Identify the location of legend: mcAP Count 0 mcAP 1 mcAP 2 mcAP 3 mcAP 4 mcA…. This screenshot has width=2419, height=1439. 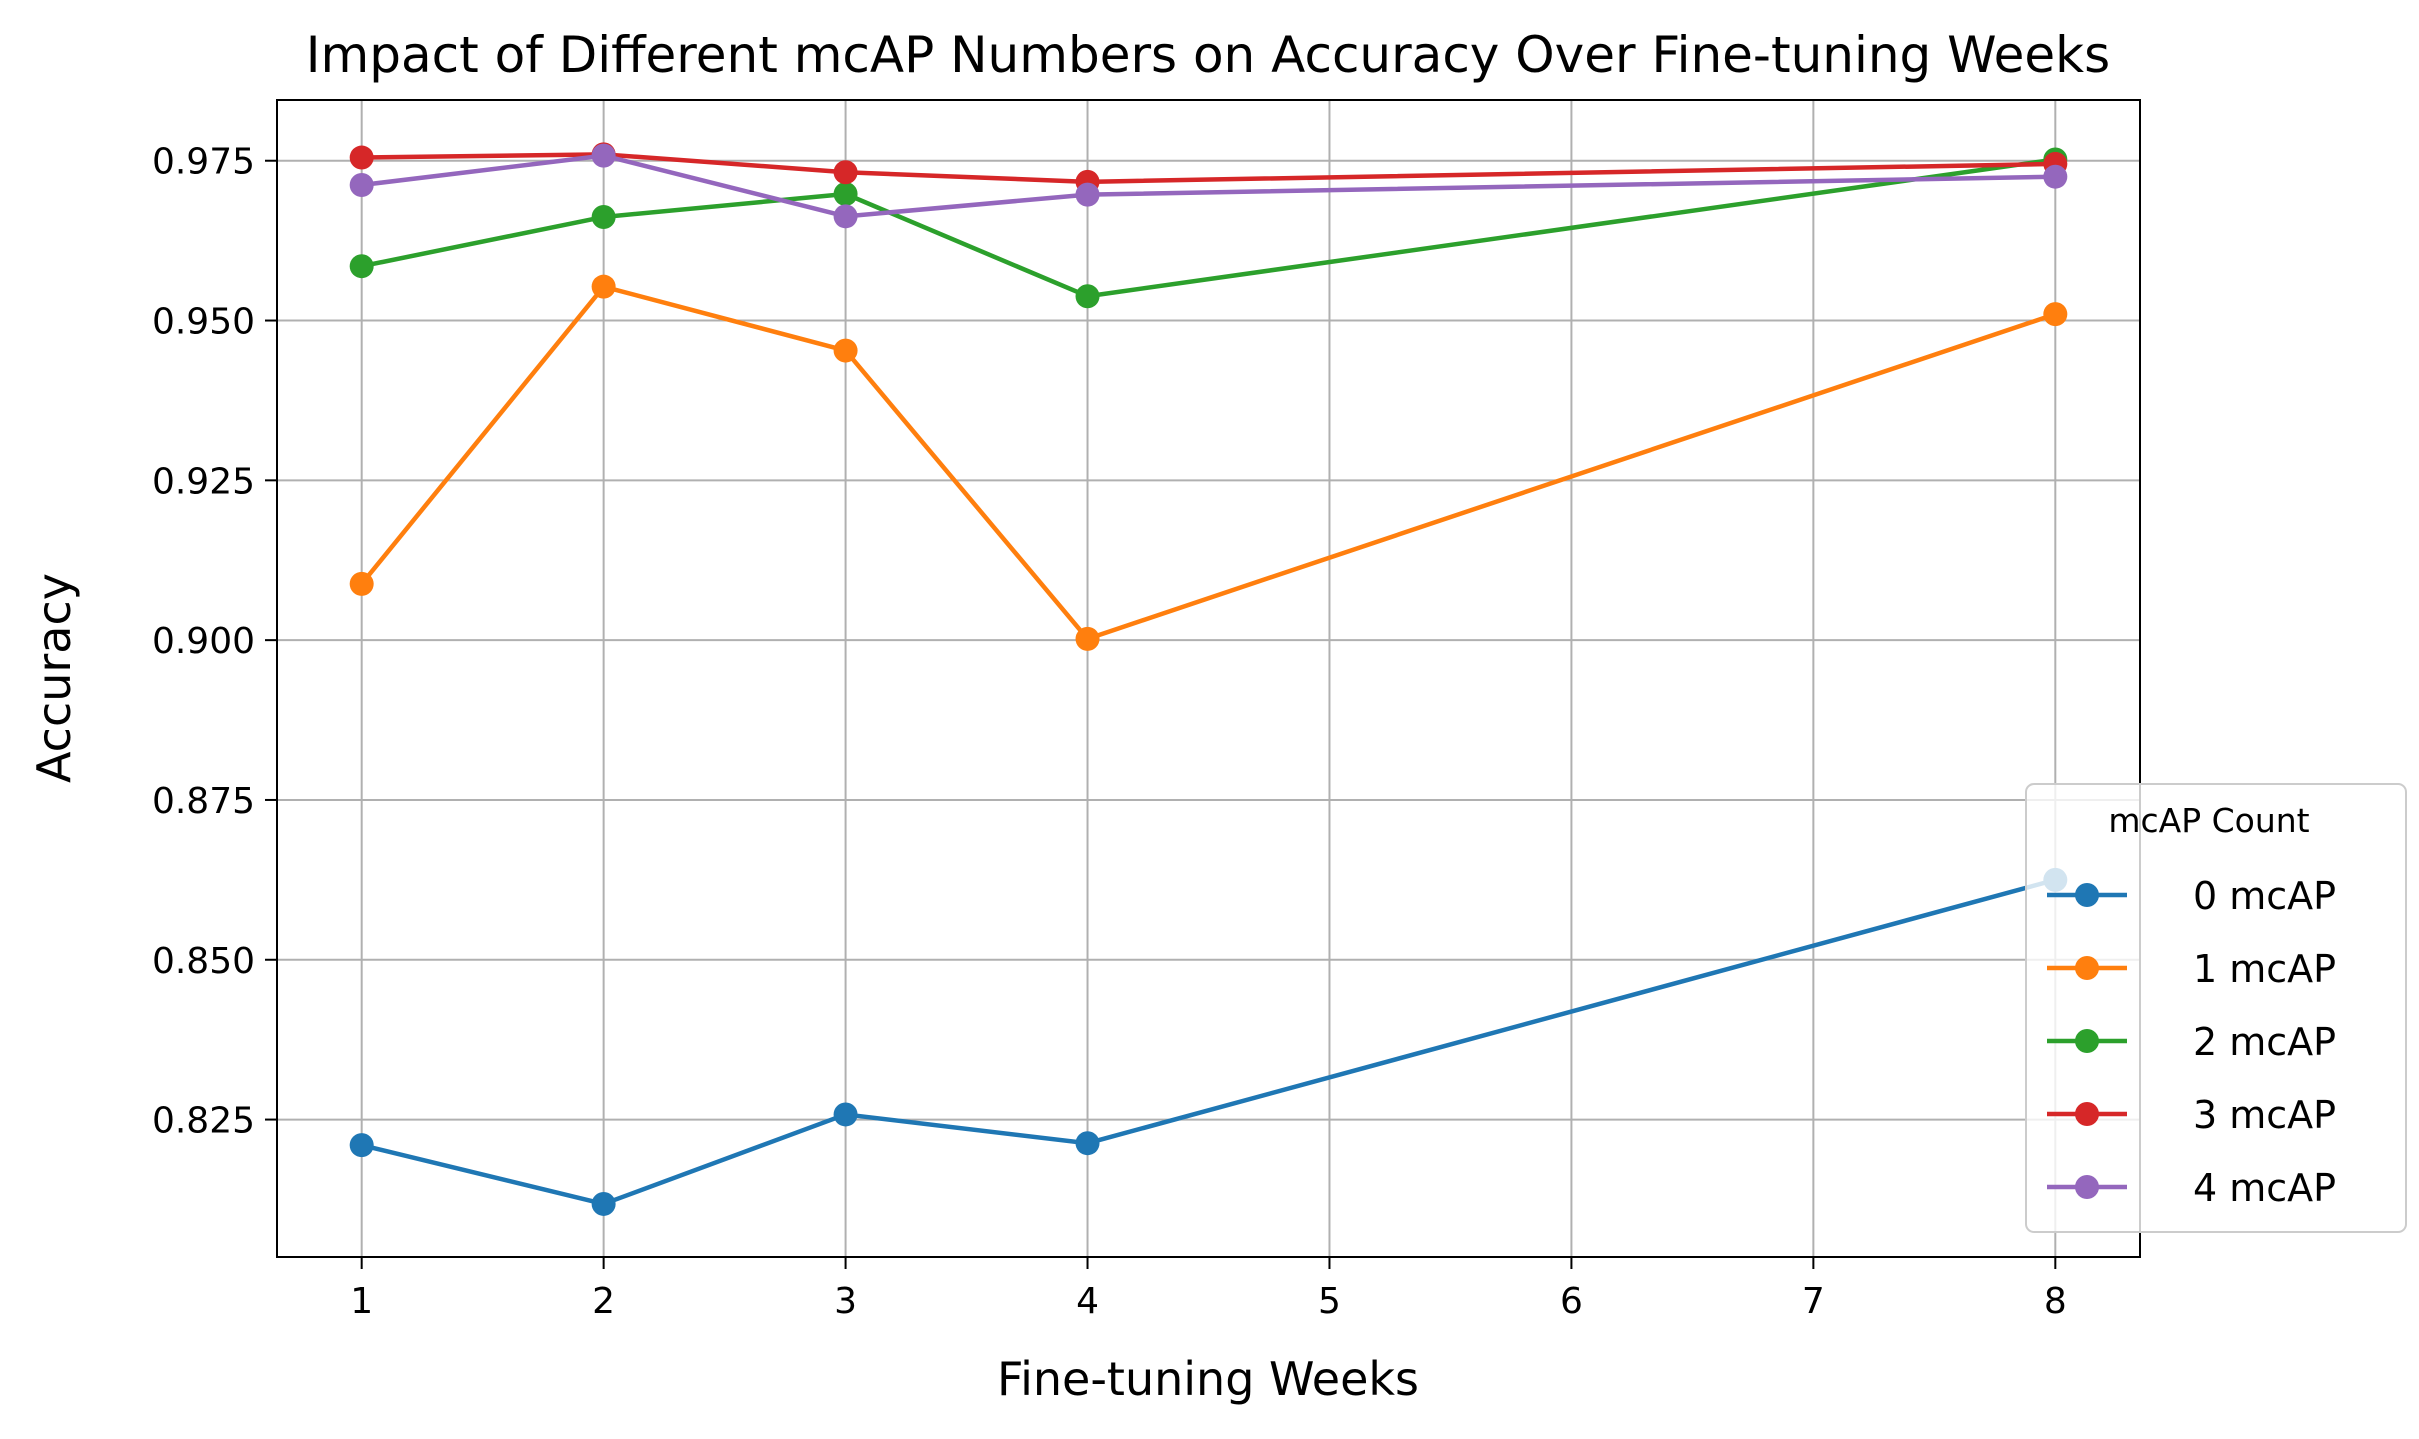
(2216, 1008).